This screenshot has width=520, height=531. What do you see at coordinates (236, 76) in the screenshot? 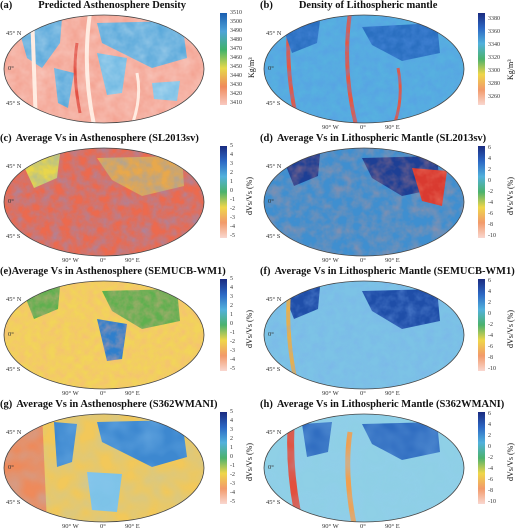
I see `colorbar-tick: 3440` at bounding box center [236, 76].